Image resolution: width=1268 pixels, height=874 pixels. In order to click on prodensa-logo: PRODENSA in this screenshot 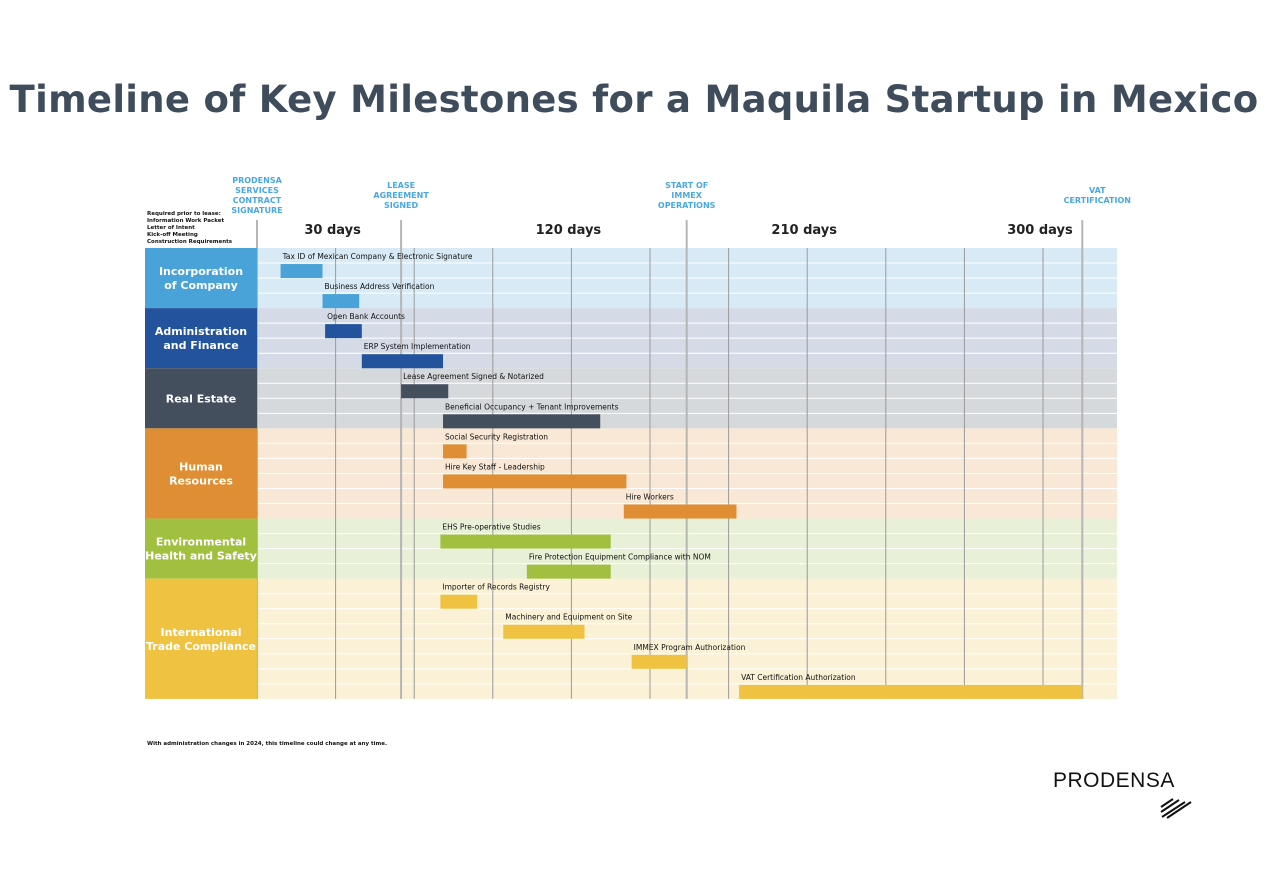, I will do `click(1122, 794)`.